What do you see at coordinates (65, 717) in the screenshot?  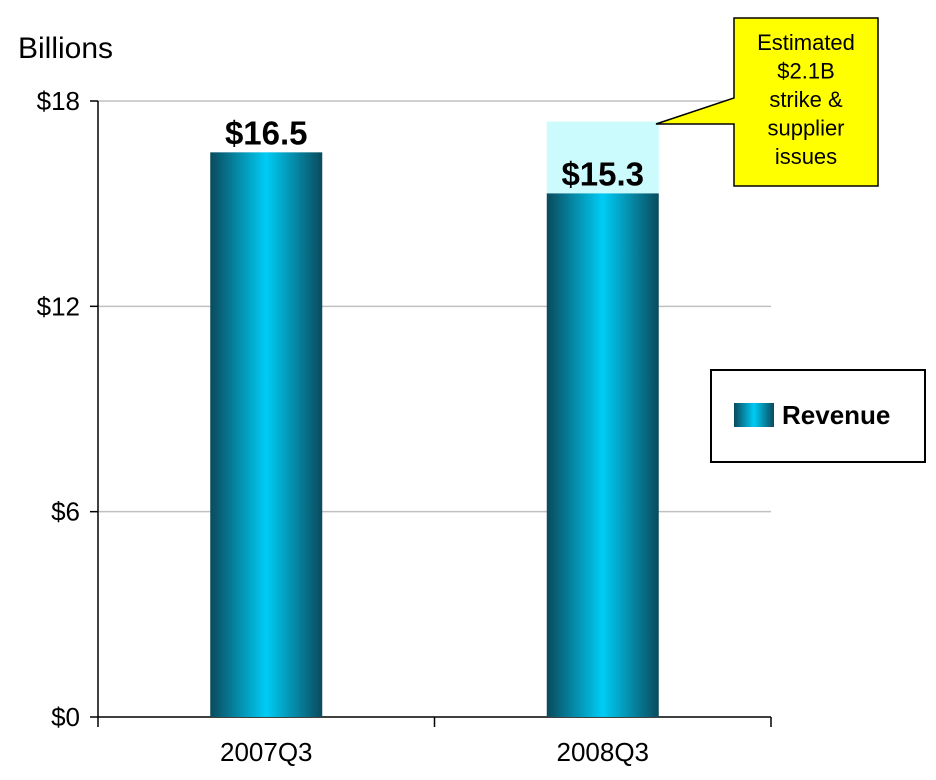 I see `y-tick-label: $0` at bounding box center [65, 717].